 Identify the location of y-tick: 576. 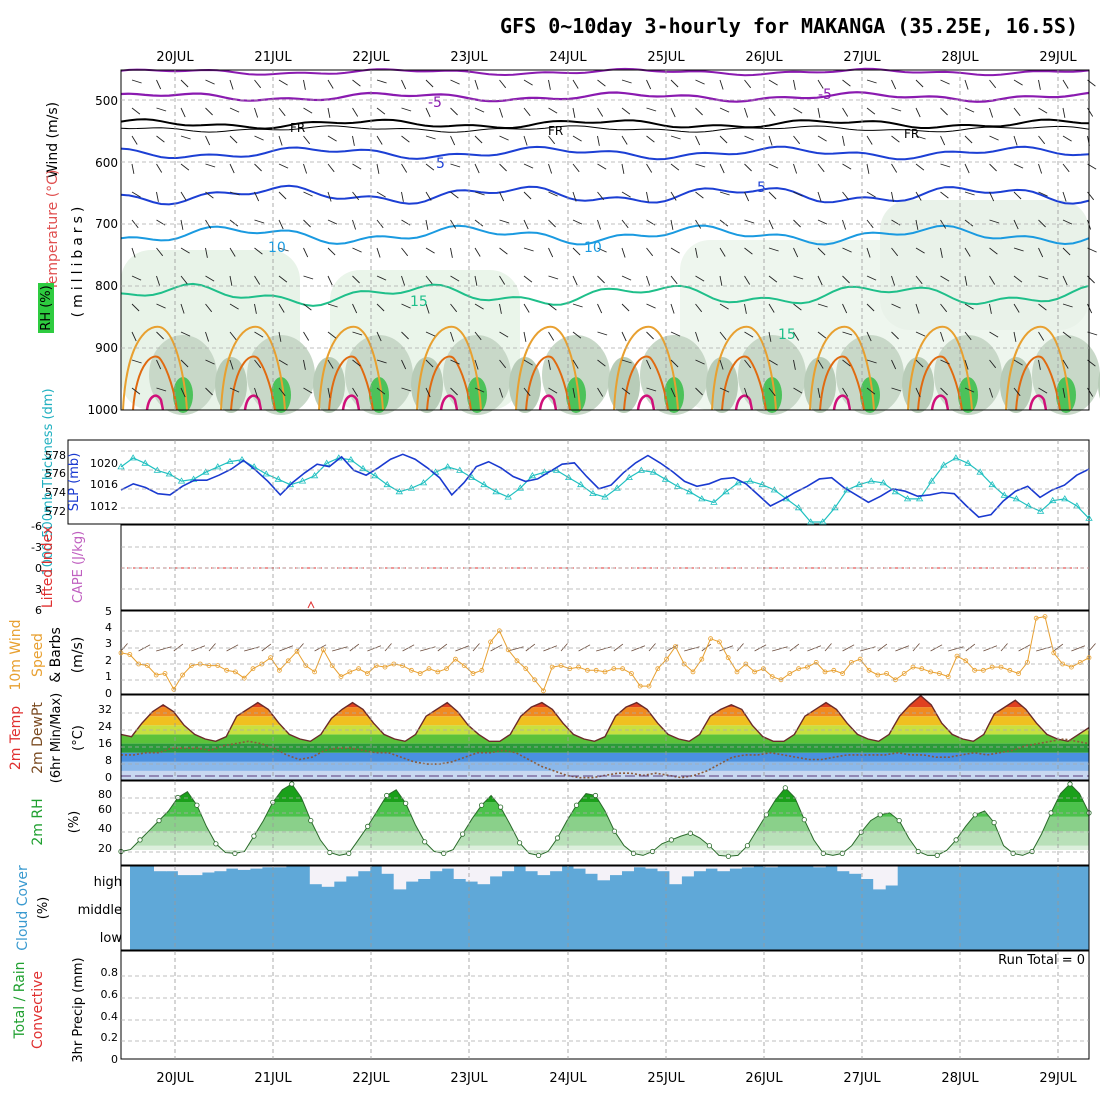
(55, 473).